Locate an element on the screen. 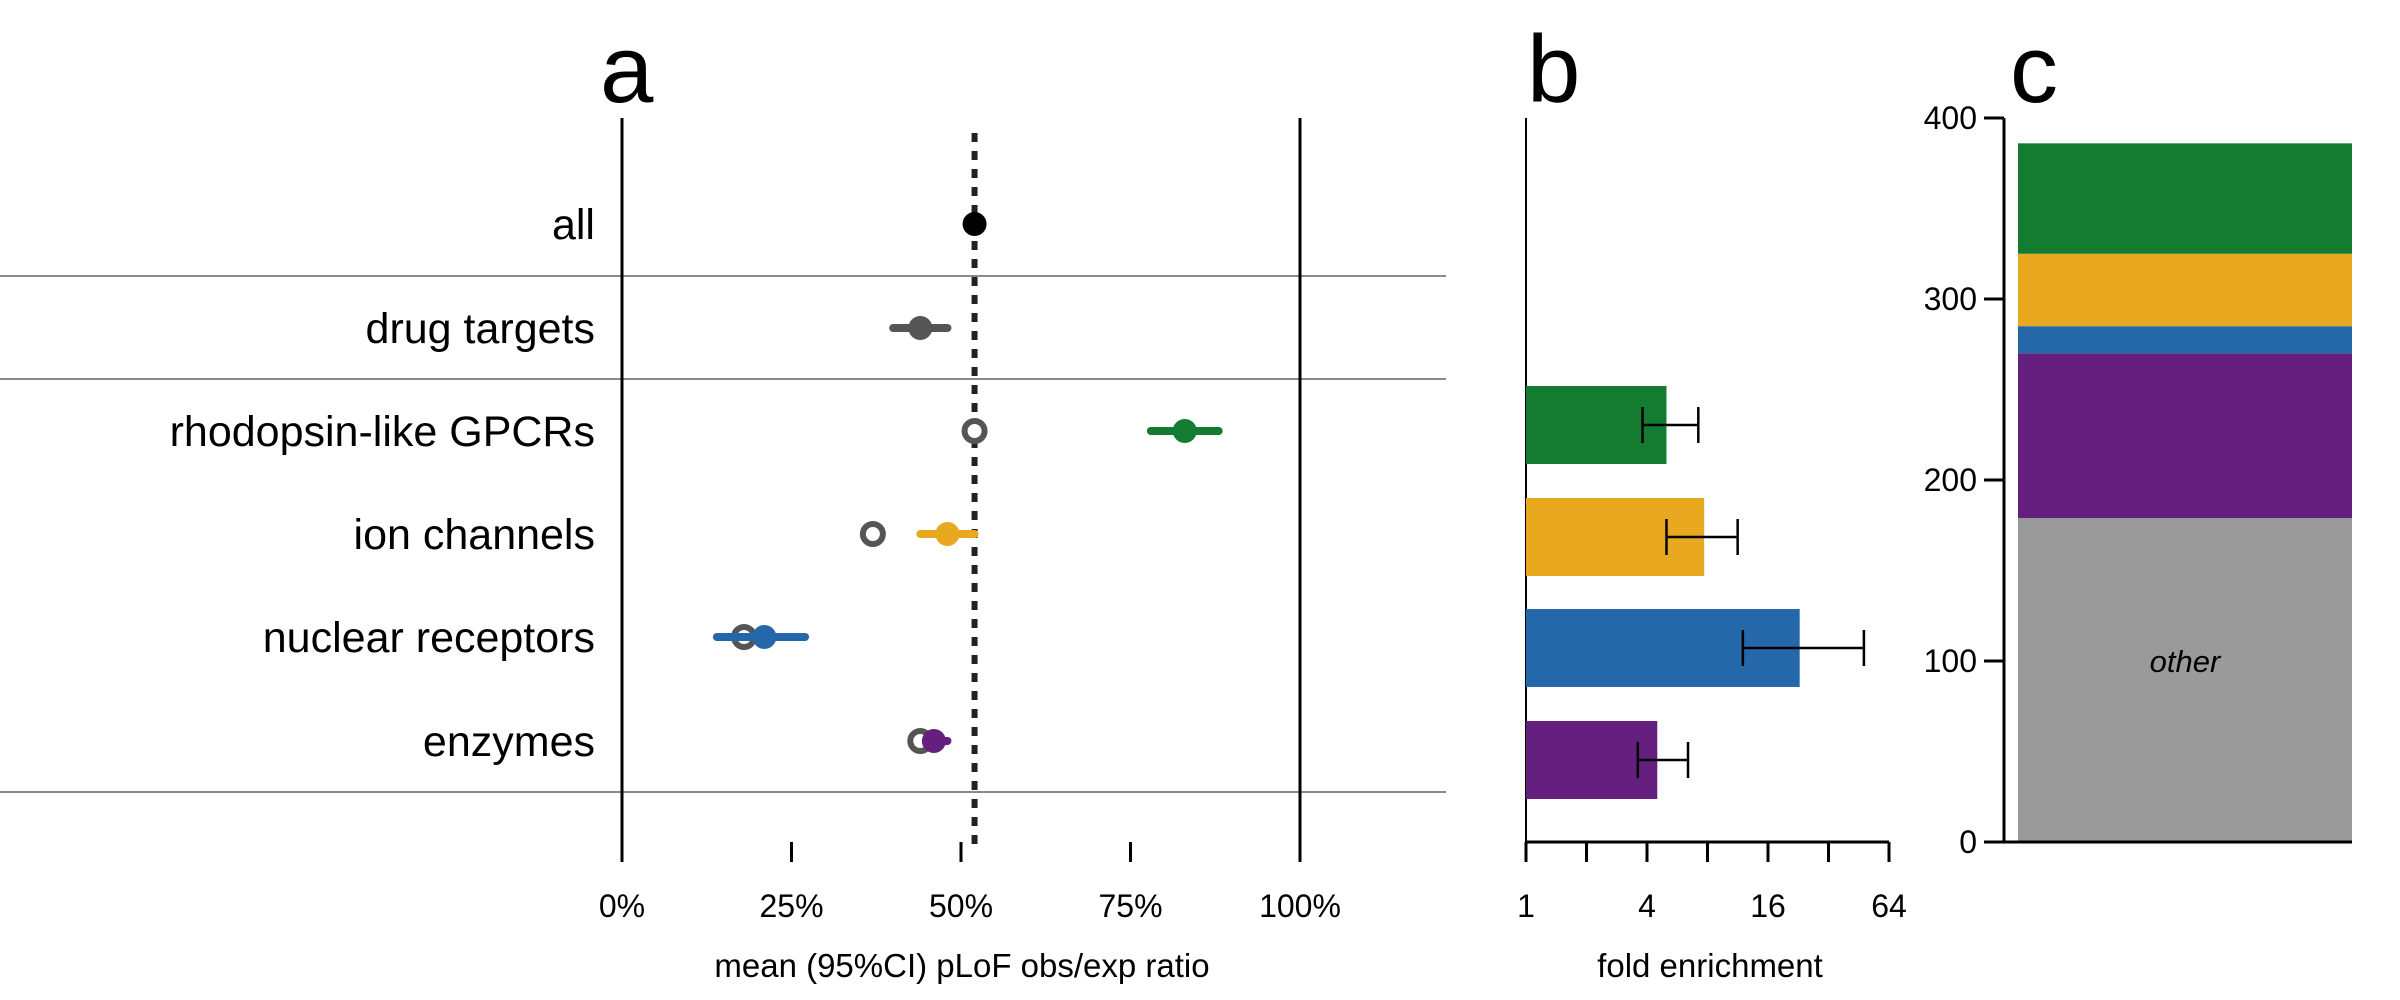 The height and width of the screenshot is (1000, 2400). point-group-all is located at coordinates (974, 224).